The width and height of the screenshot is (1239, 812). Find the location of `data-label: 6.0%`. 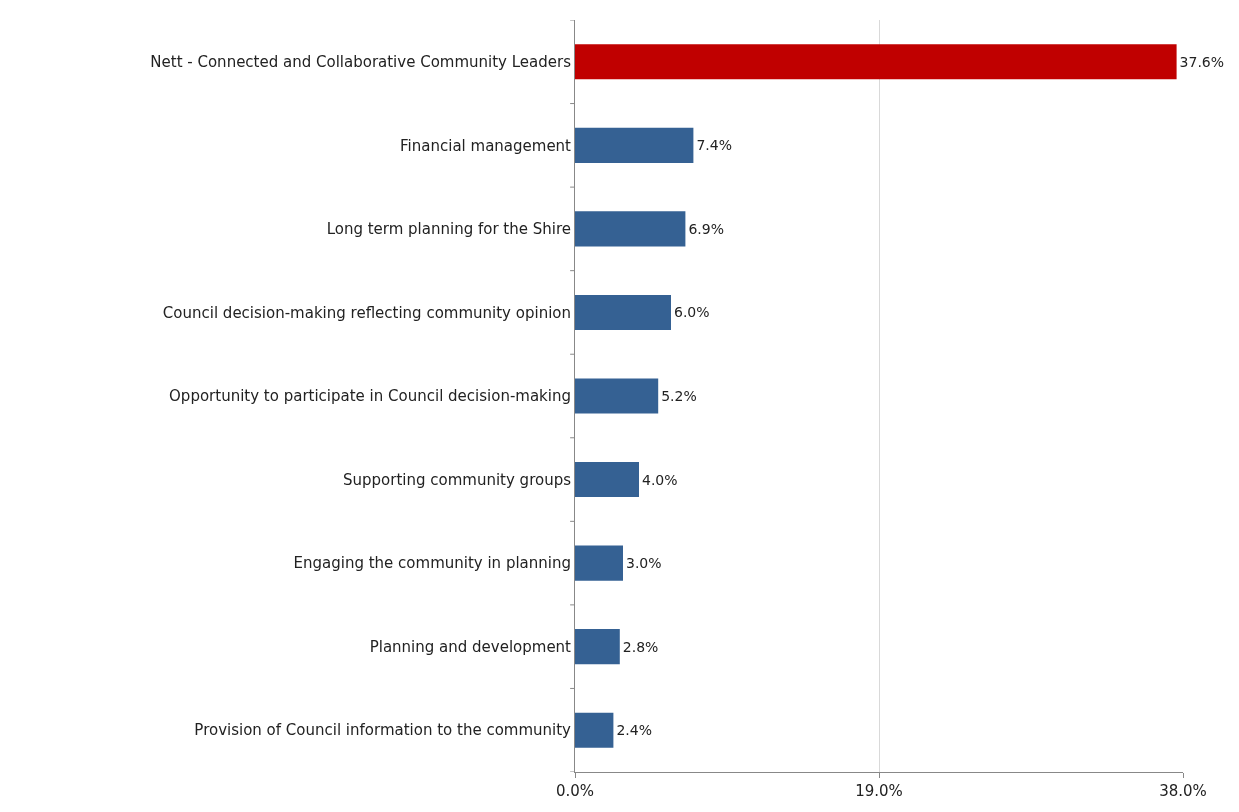

data-label: 6.0% is located at coordinates (692, 312).